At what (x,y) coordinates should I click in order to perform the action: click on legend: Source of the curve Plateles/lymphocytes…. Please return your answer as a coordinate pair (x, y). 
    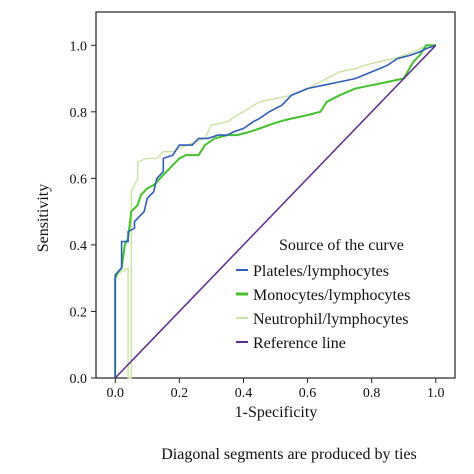
    Looking at the image, I should click on (323, 294).